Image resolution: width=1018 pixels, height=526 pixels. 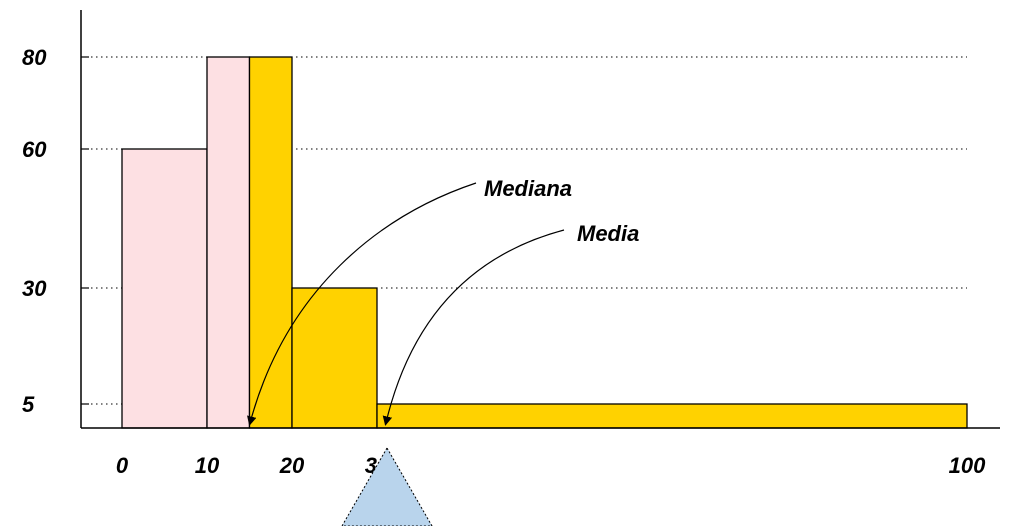 What do you see at coordinates (122, 465) in the screenshot?
I see `x-tick-label: 0` at bounding box center [122, 465].